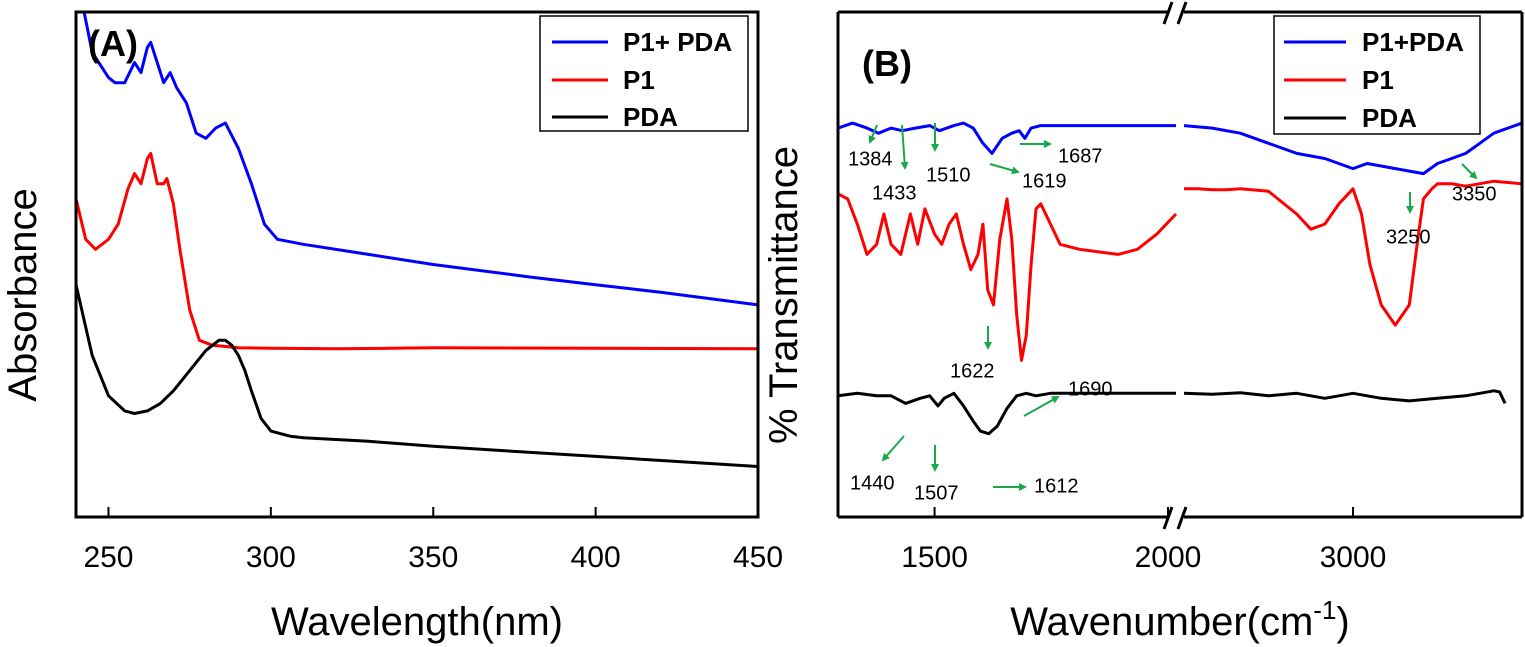 The image size is (1525, 647). Describe the element at coordinates (433, 540) in the screenshot. I see `panel-a-x-ticks: 250 300 350 400 450` at that location.